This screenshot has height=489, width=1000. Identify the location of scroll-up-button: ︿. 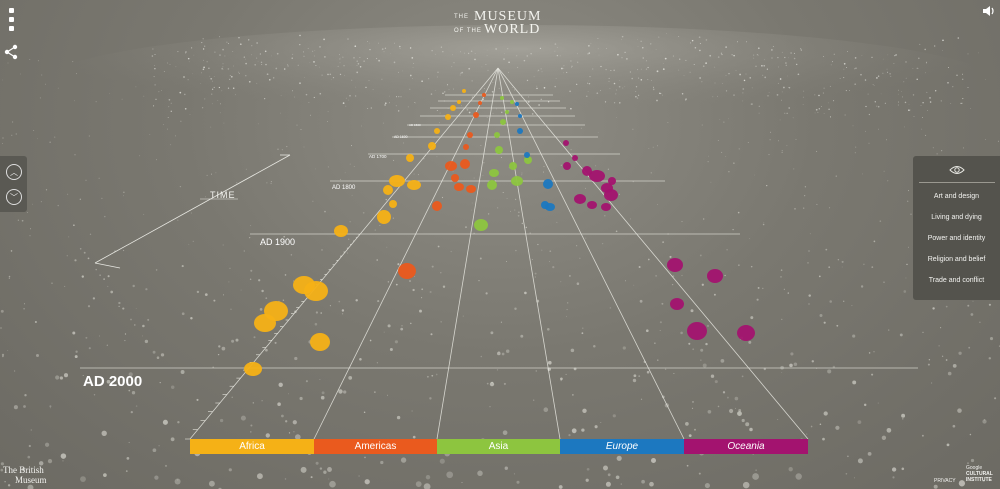
(14, 172).